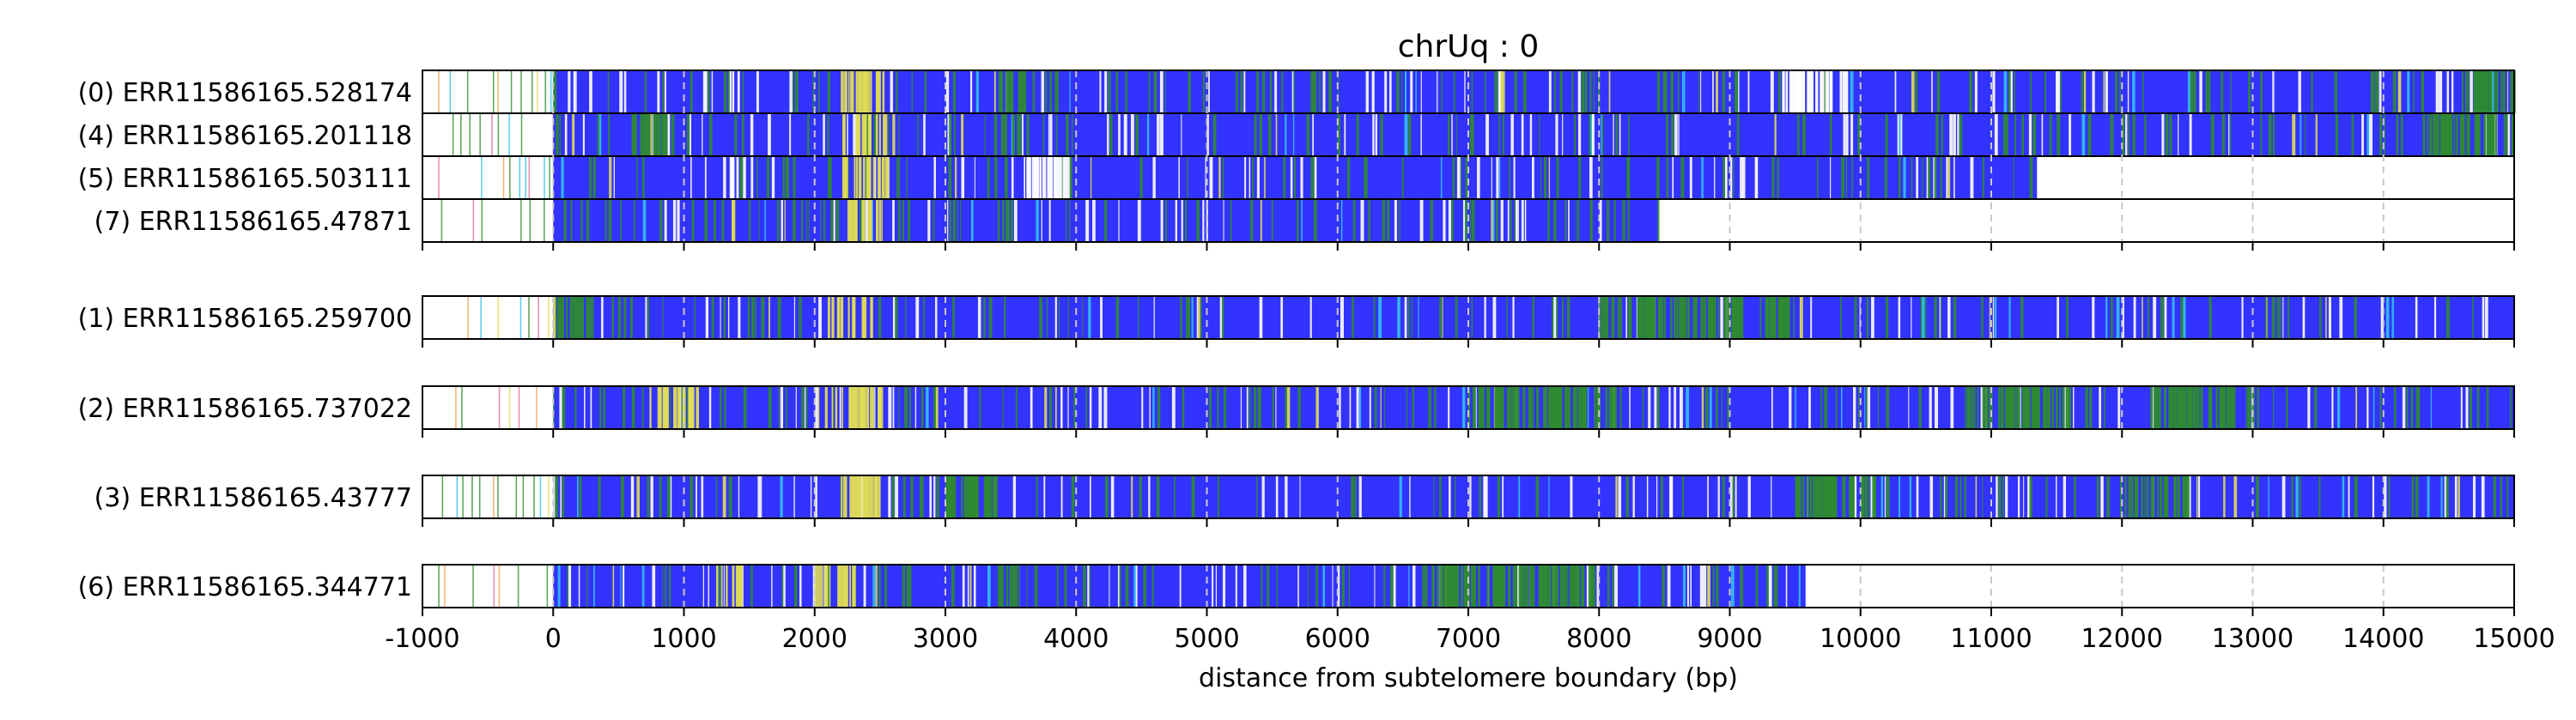  What do you see at coordinates (2383, 639) in the screenshot?
I see `x-tick-label: 14000` at bounding box center [2383, 639].